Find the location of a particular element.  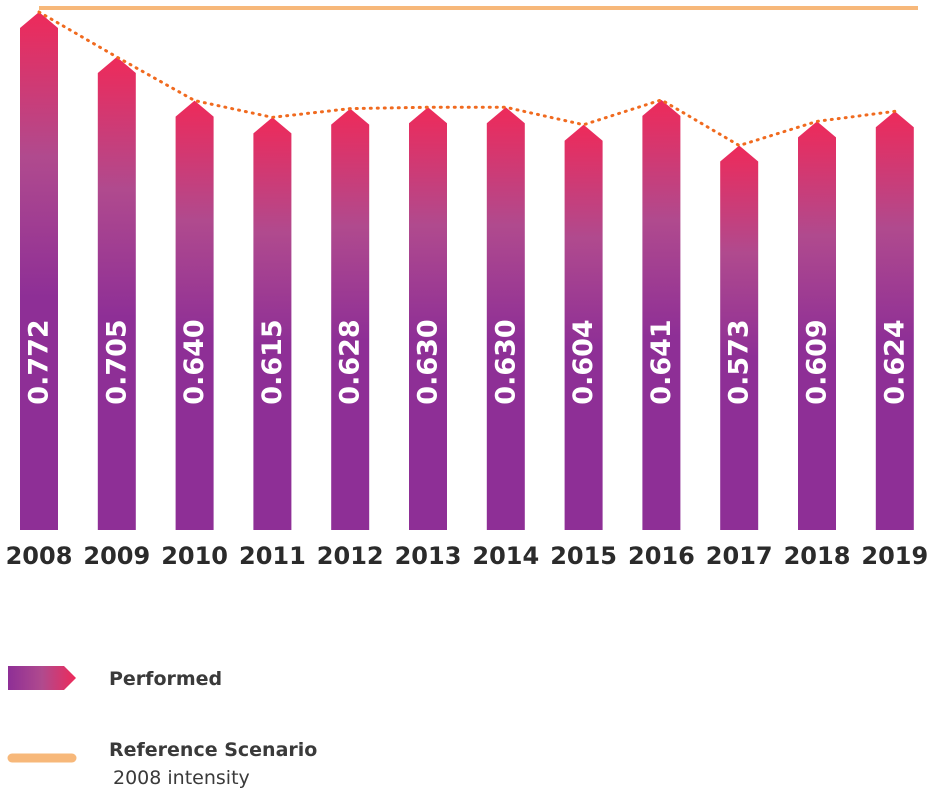

x-tick-label-2010: 2010 is located at coordinates (194, 556).